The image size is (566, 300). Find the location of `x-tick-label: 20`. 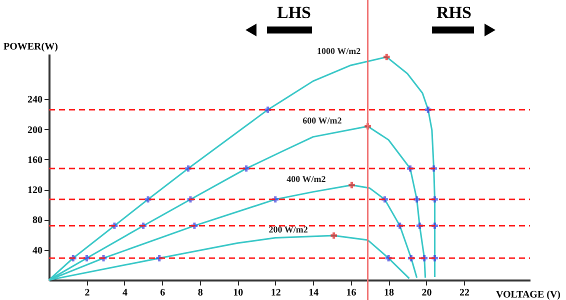

x-tick-label: 20 is located at coordinates (427, 293).